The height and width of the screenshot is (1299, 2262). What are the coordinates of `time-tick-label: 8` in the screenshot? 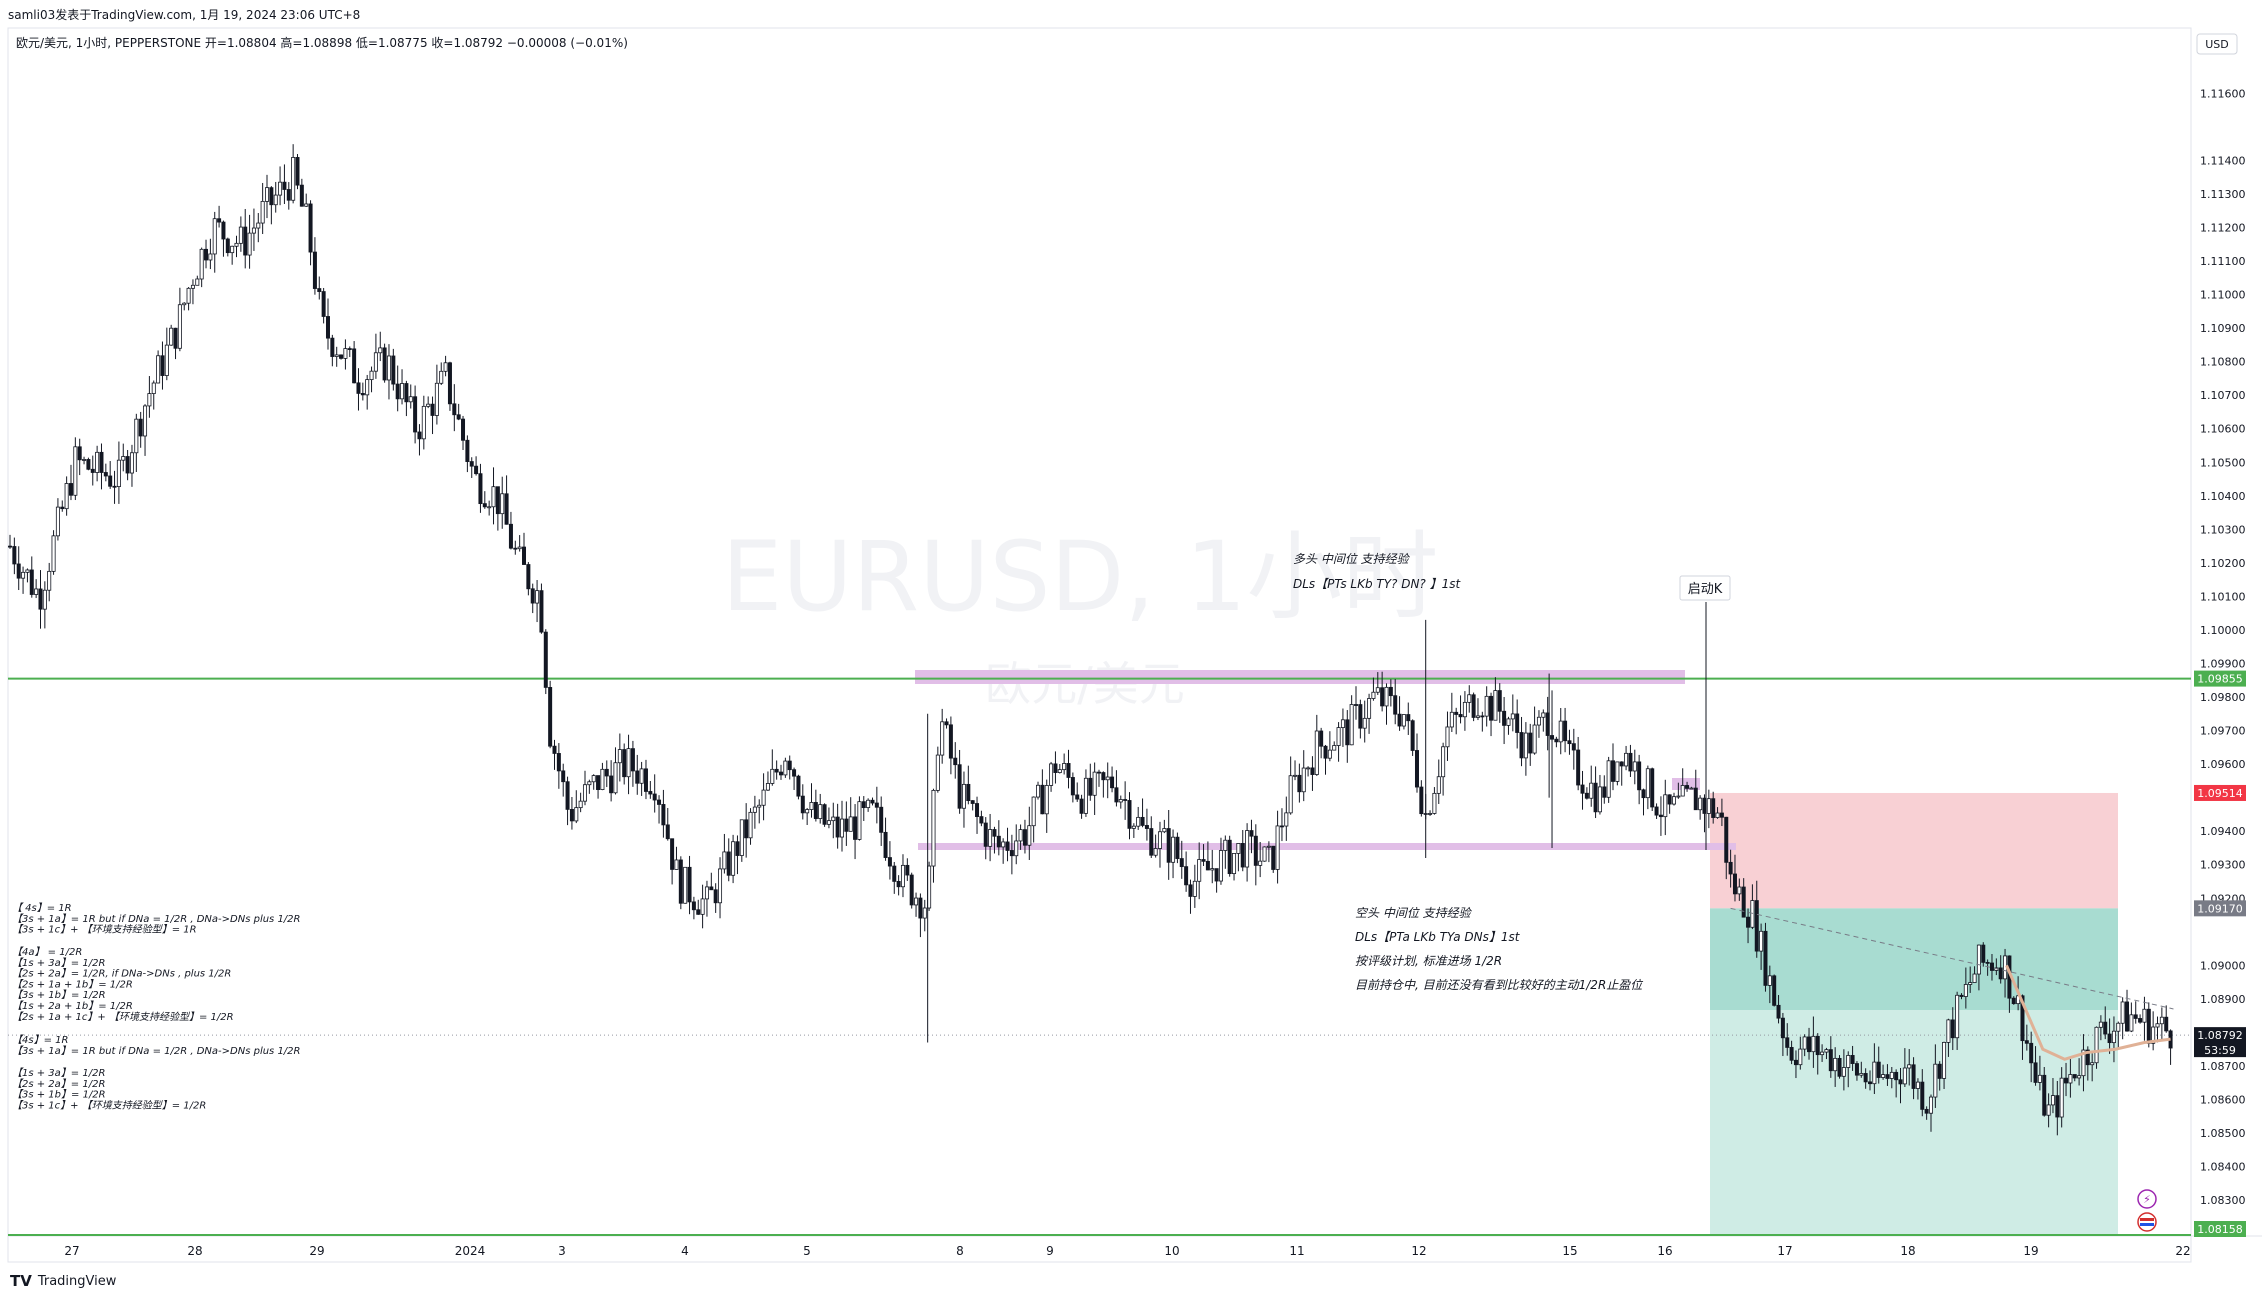 It's located at (960, 1251).